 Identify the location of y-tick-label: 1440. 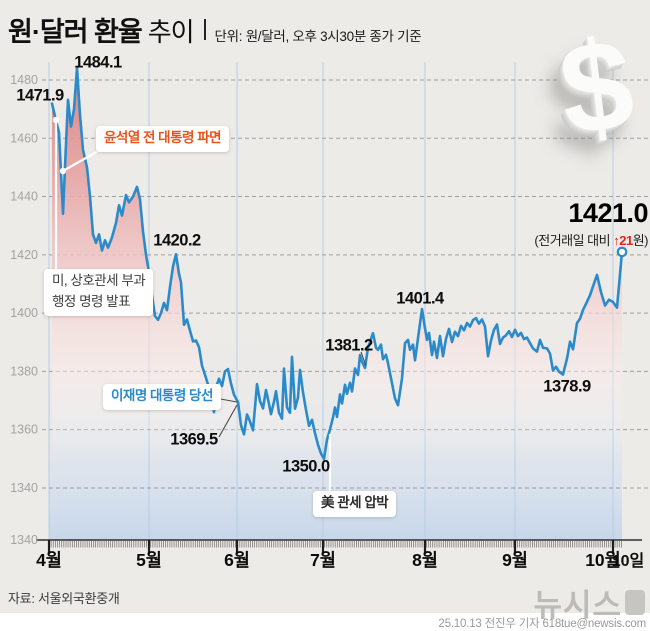
(24, 197).